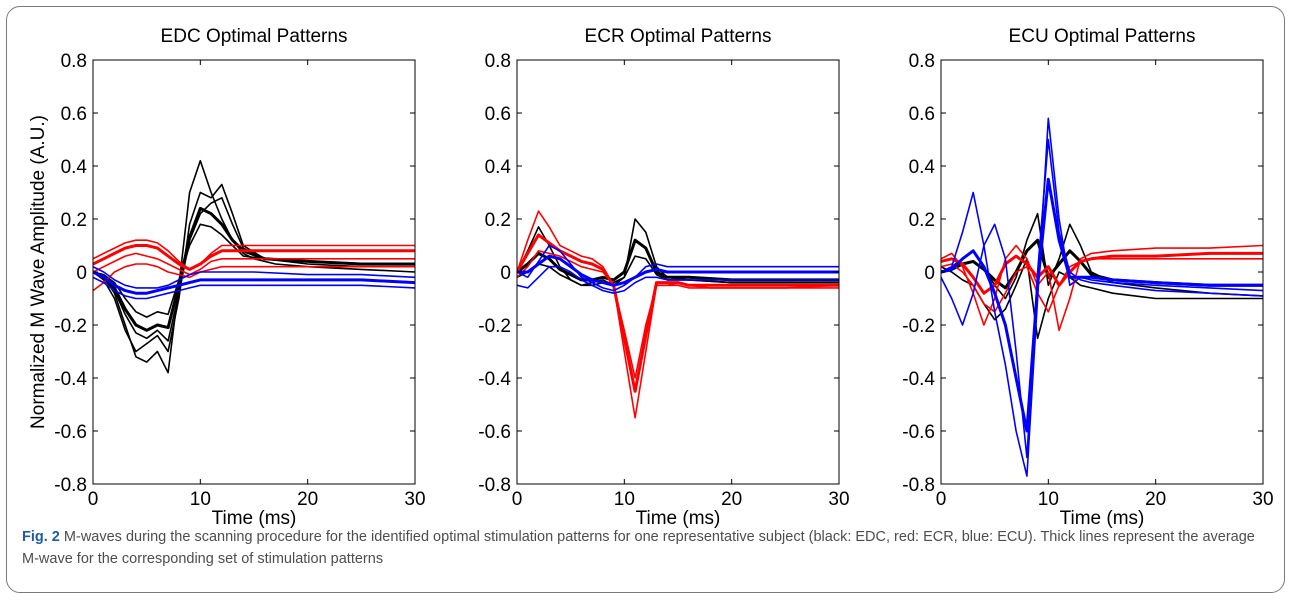 Image resolution: width=1293 pixels, height=601 pixels. What do you see at coordinates (678, 36) in the screenshot?
I see `chart-title: ECR Optimal Patterns` at bounding box center [678, 36].